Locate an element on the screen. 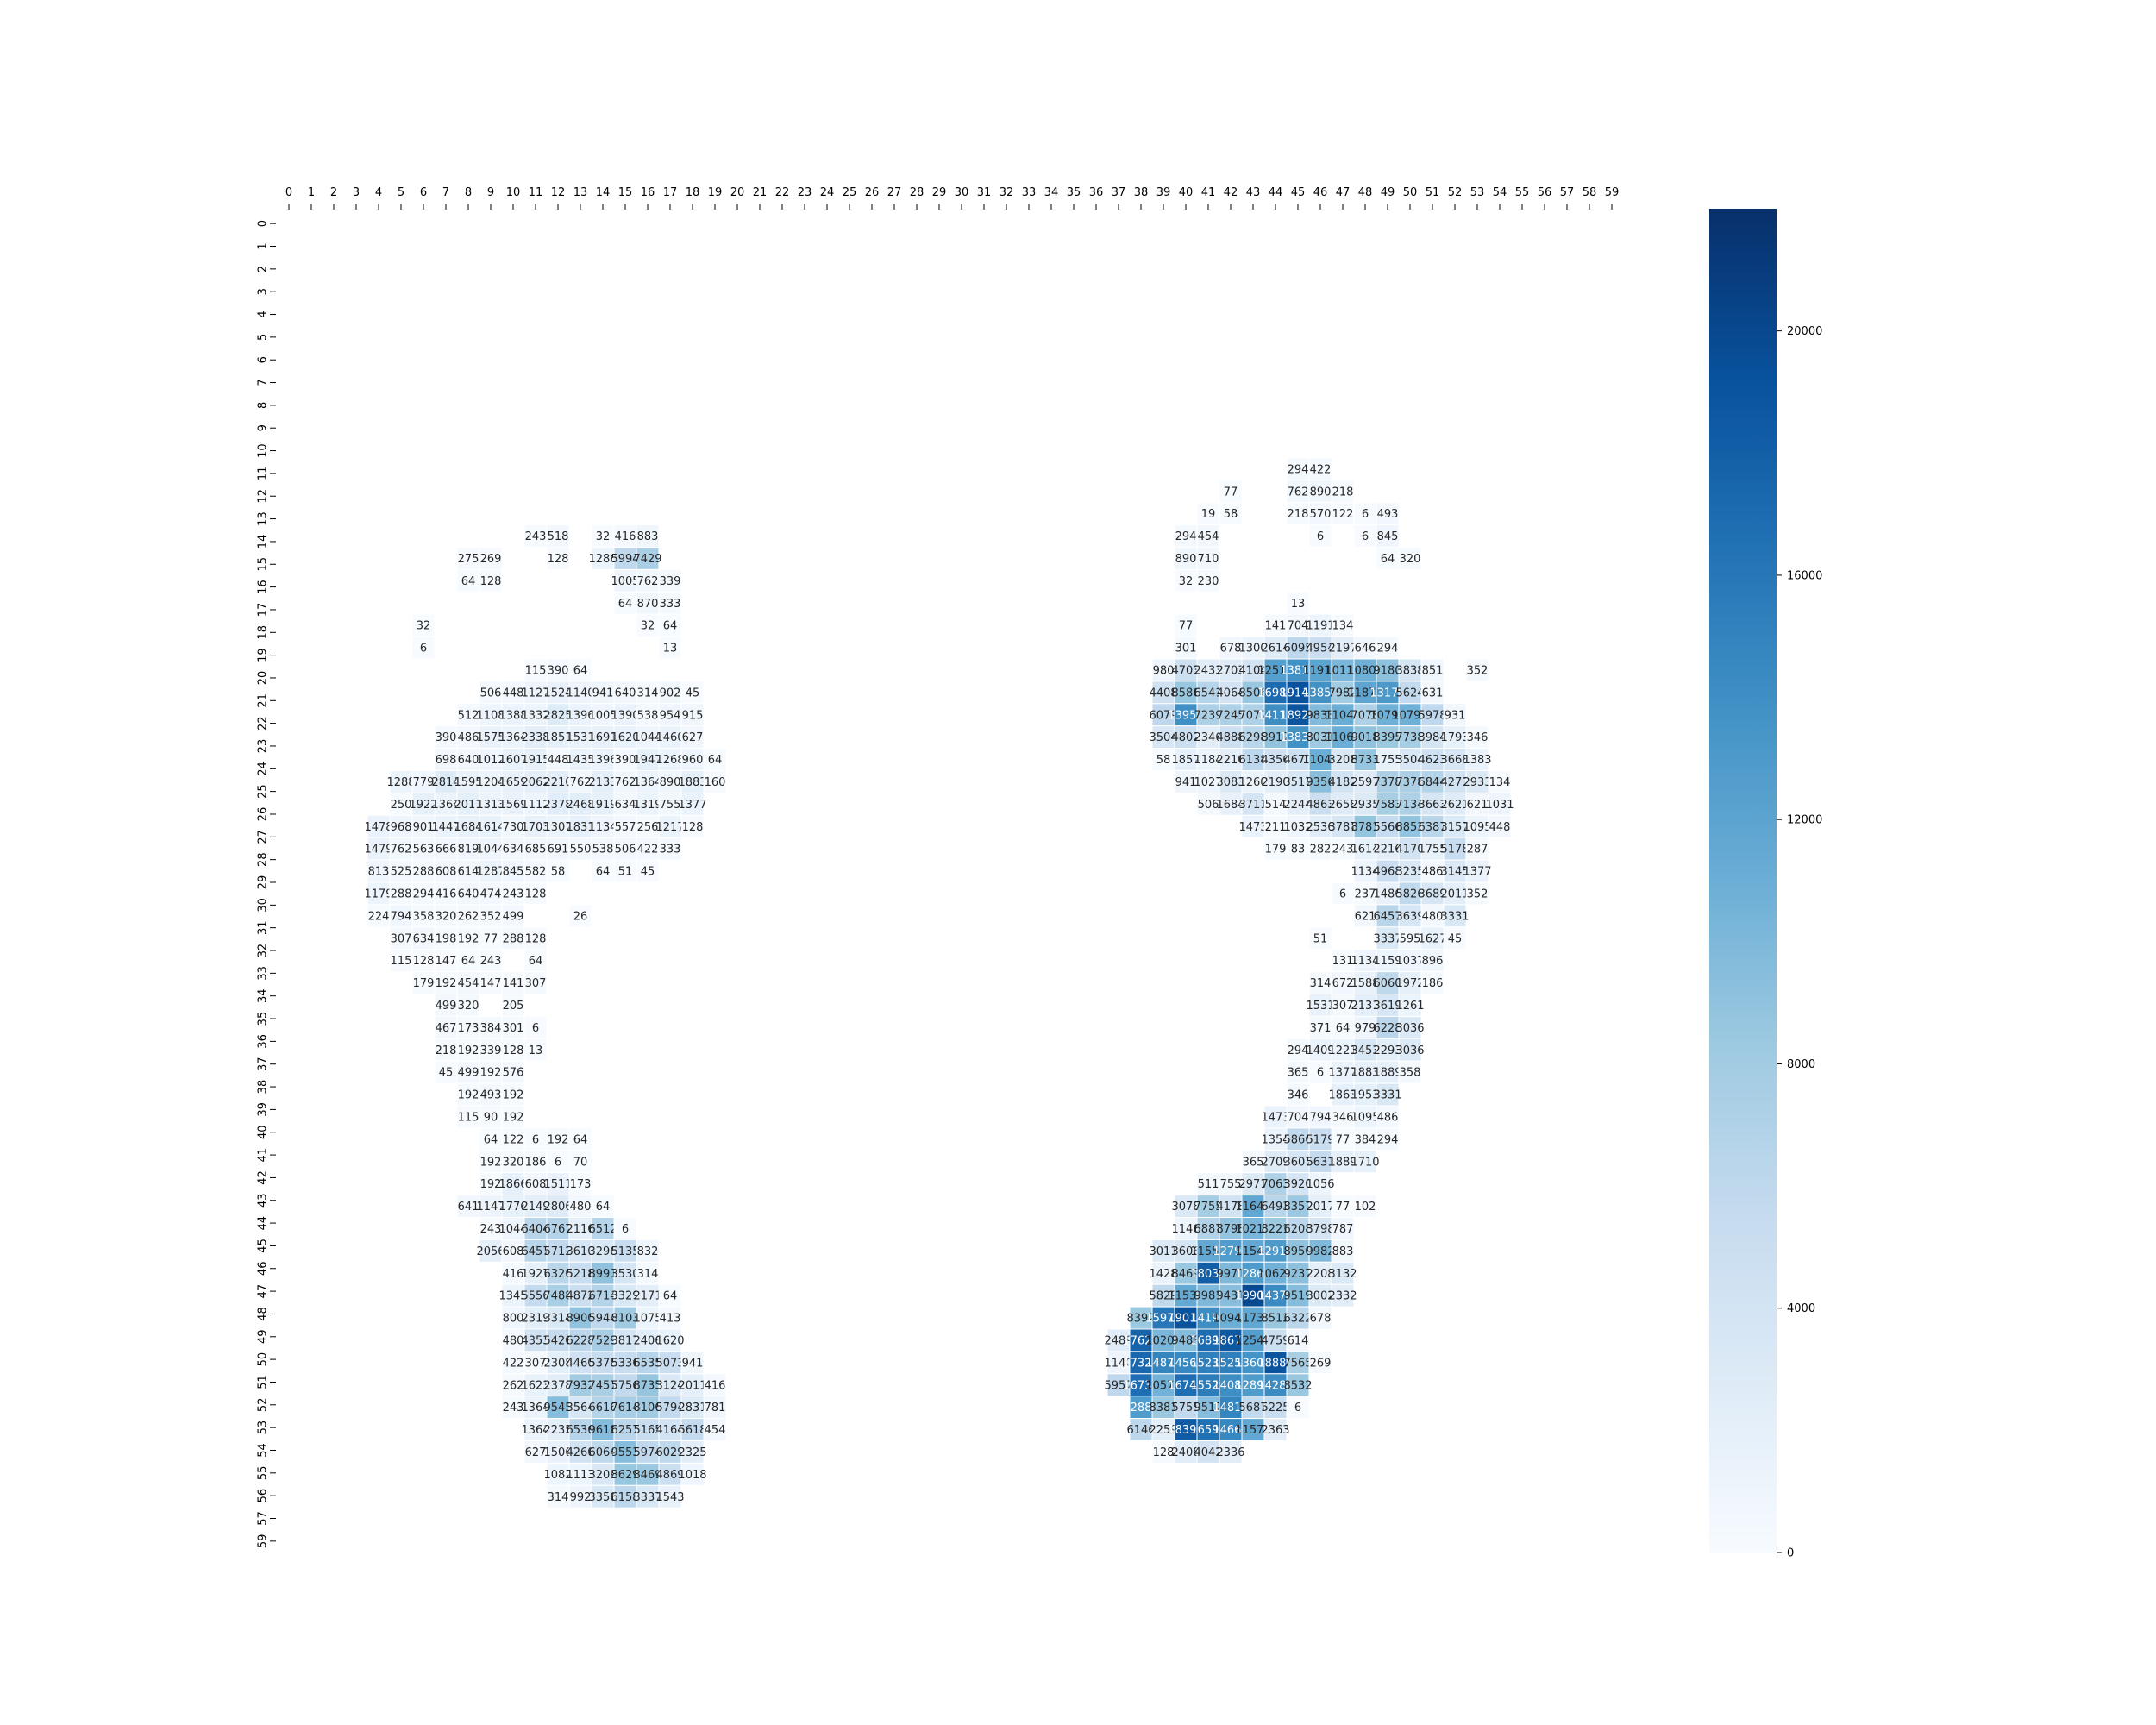  cell-value-label: 1108 is located at coordinates (490, 716).